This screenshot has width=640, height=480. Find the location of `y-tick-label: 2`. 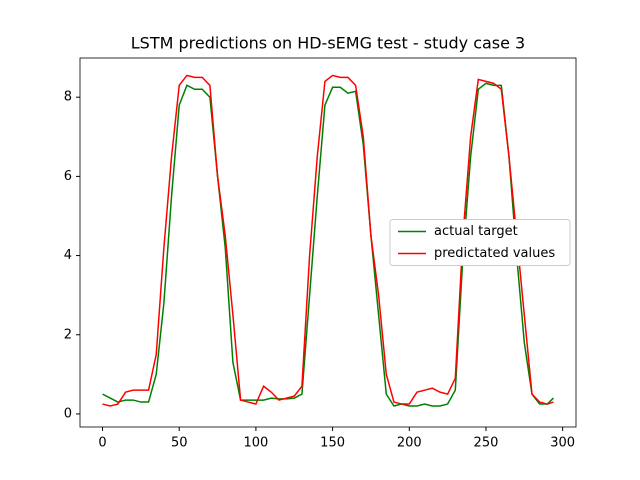

y-tick-label: 2 is located at coordinates (68, 334).